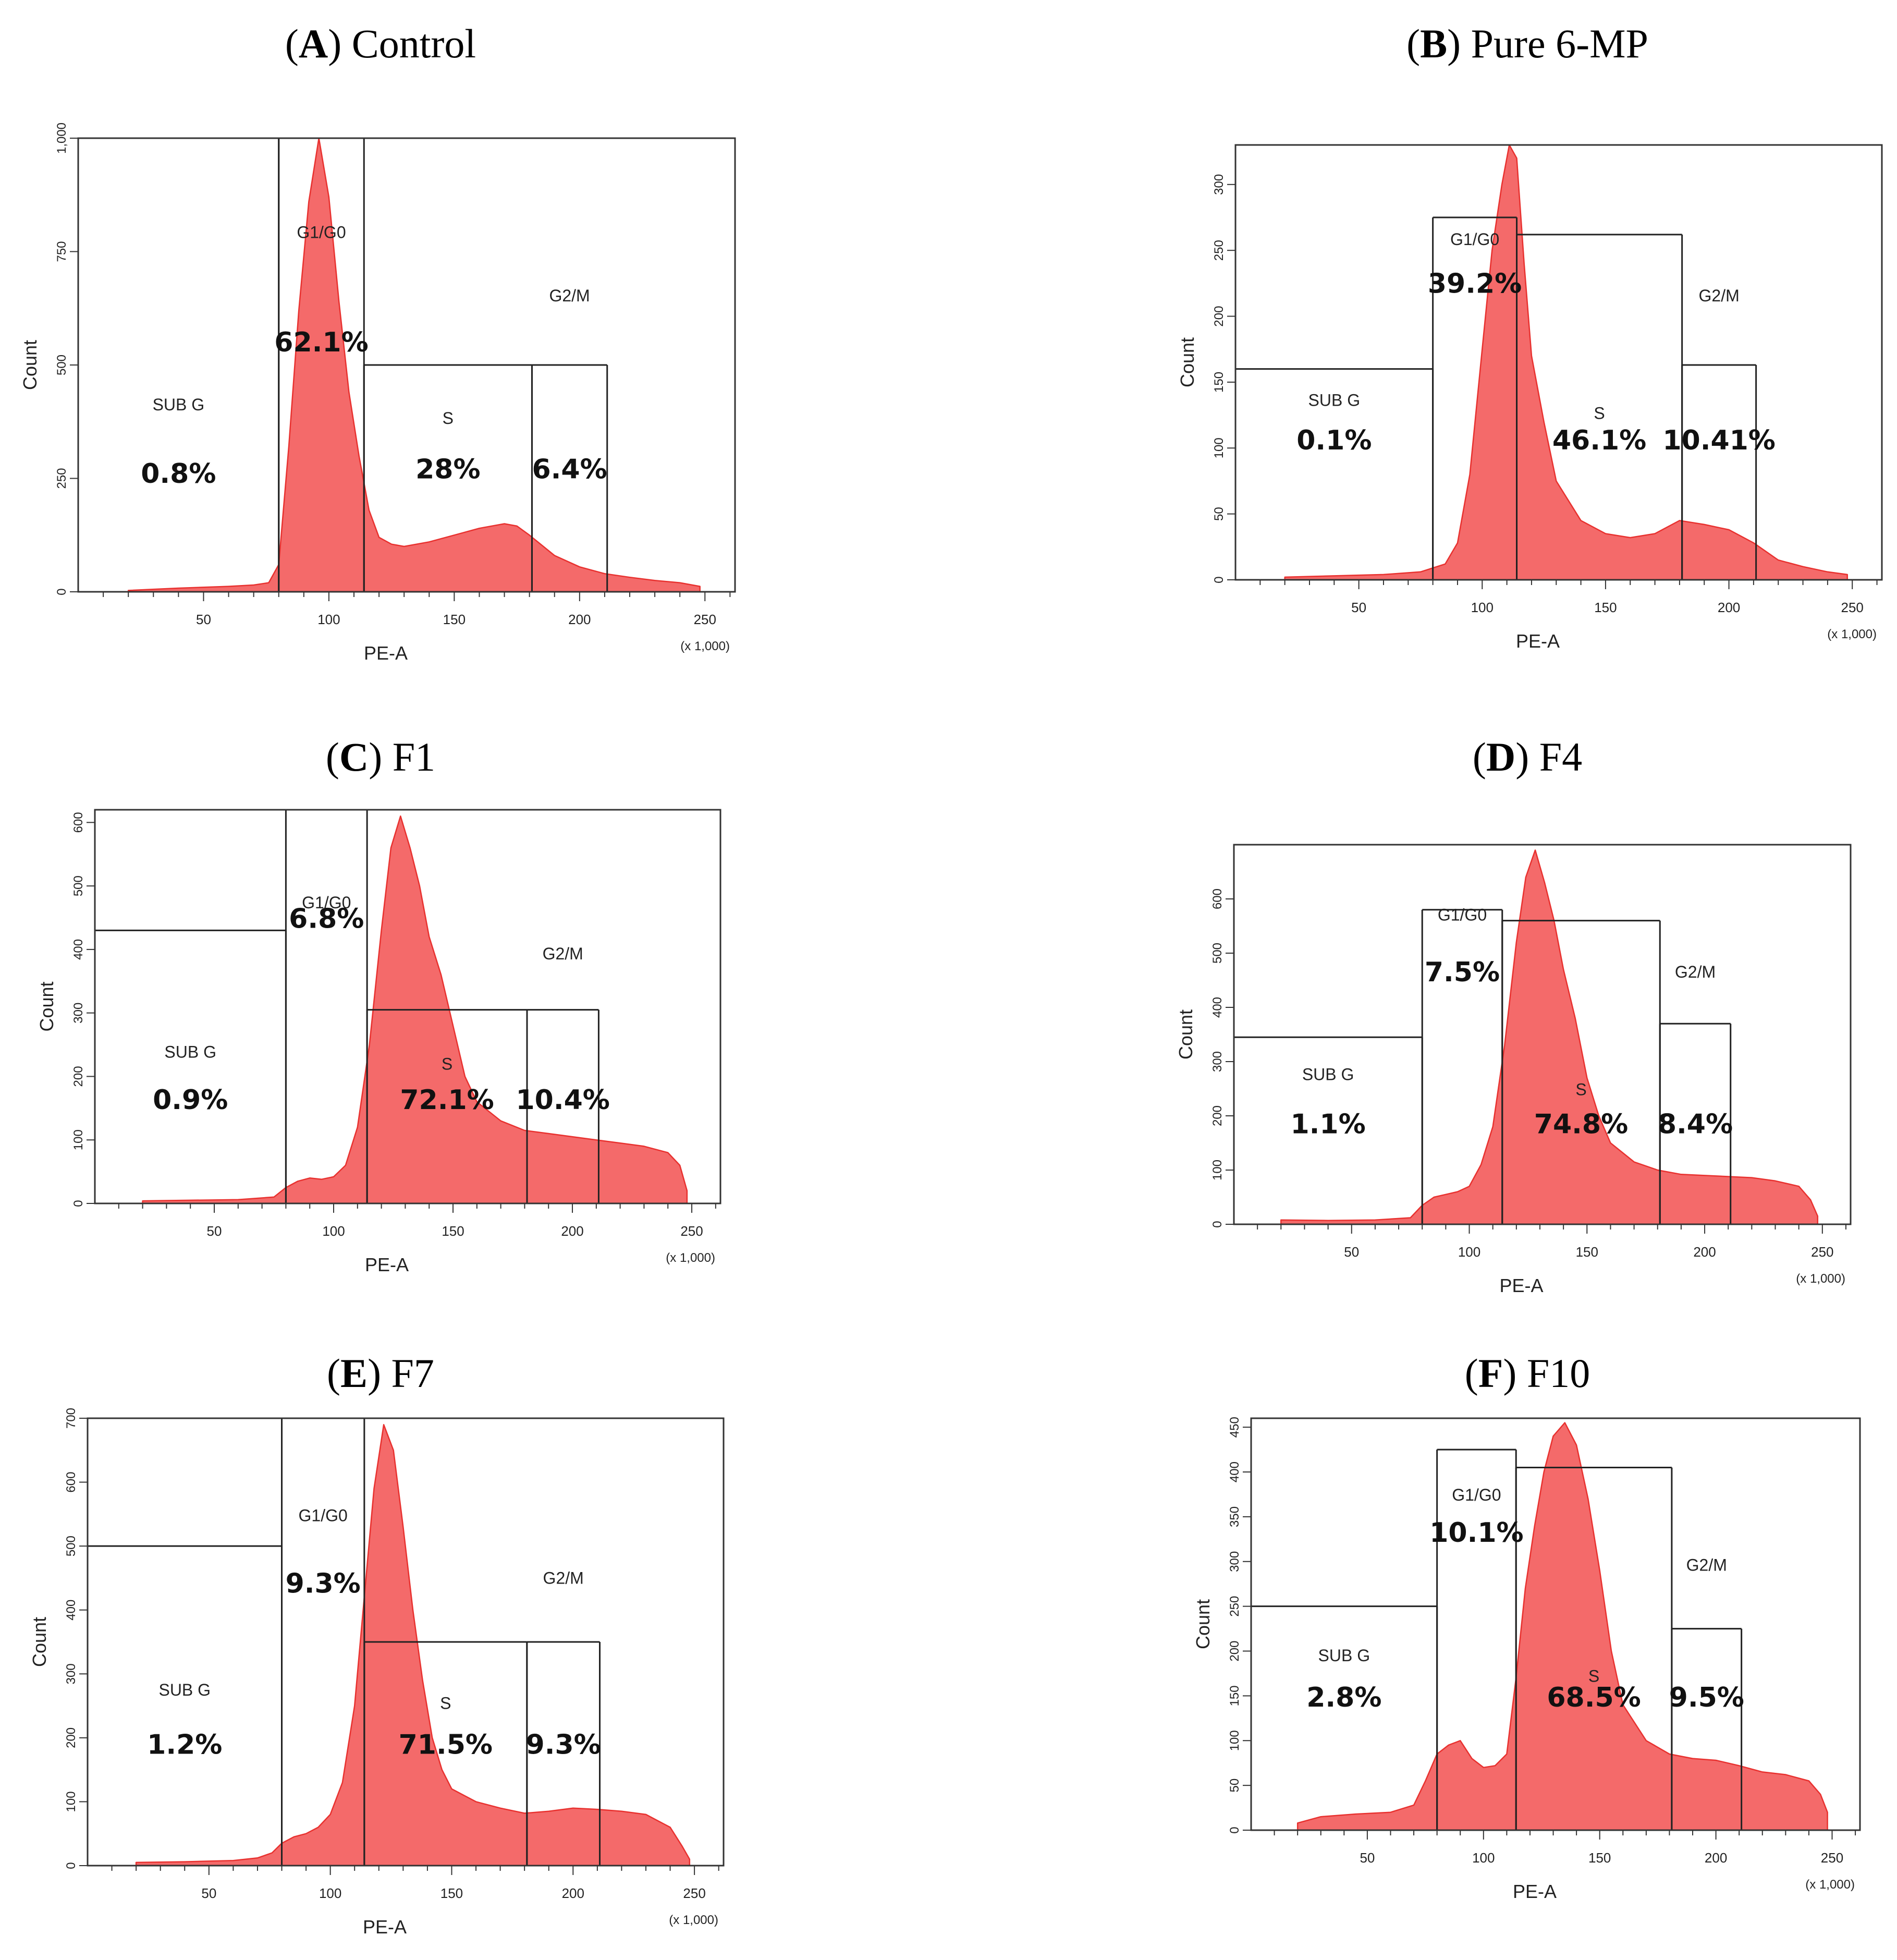 Image resolution: width=1897 pixels, height=1960 pixels. Describe the element at coordinates (414, 365) in the screenshot. I see `histogram-area` at that location.